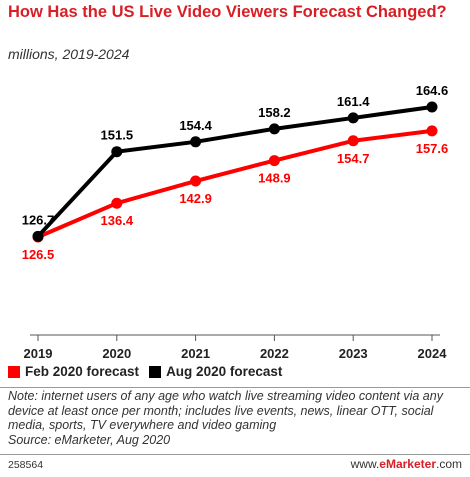  What do you see at coordinates (116, 353) in the screenshot?
I see `x-tick-label: 2020` at bounding box center [116, 353].